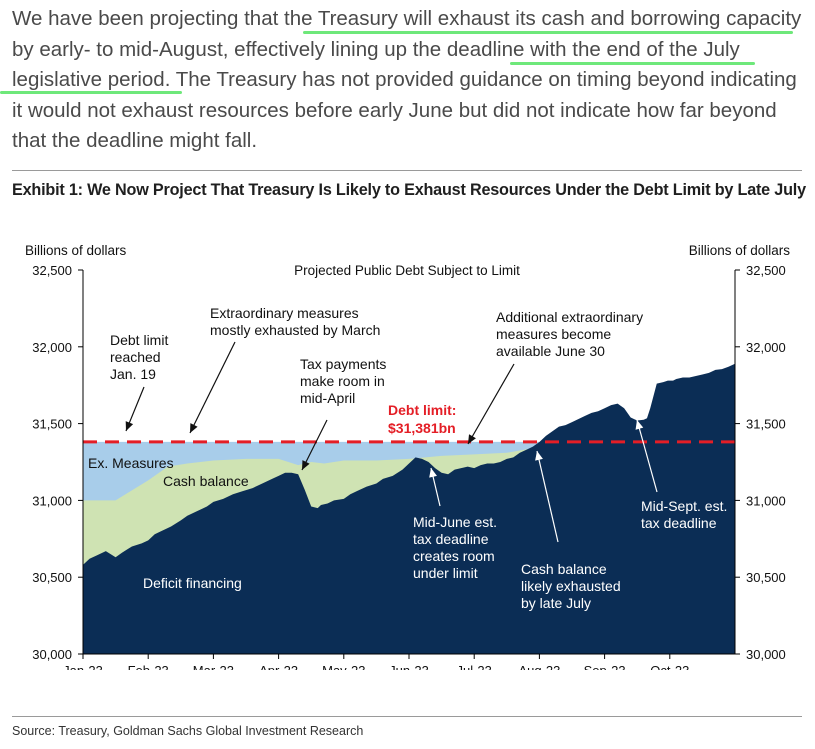 This screenshot has height=749, width=815. What do you see at coordinates (684, 506) in the screenshot?
I see `annotation-text: Mid-Sept. est.` at bounding box center [684, 506].